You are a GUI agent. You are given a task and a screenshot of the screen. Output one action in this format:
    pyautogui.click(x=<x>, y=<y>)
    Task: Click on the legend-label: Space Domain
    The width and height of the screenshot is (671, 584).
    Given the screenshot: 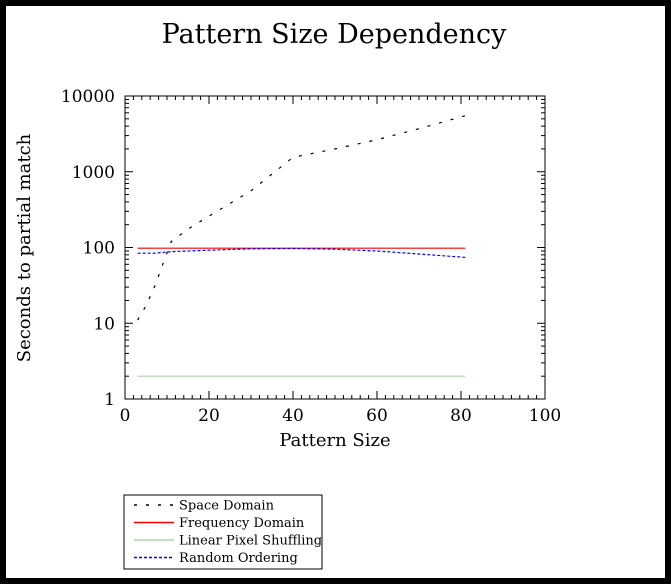 What is the action you would take?
    pyautogui.click(x=227, y=506)
    